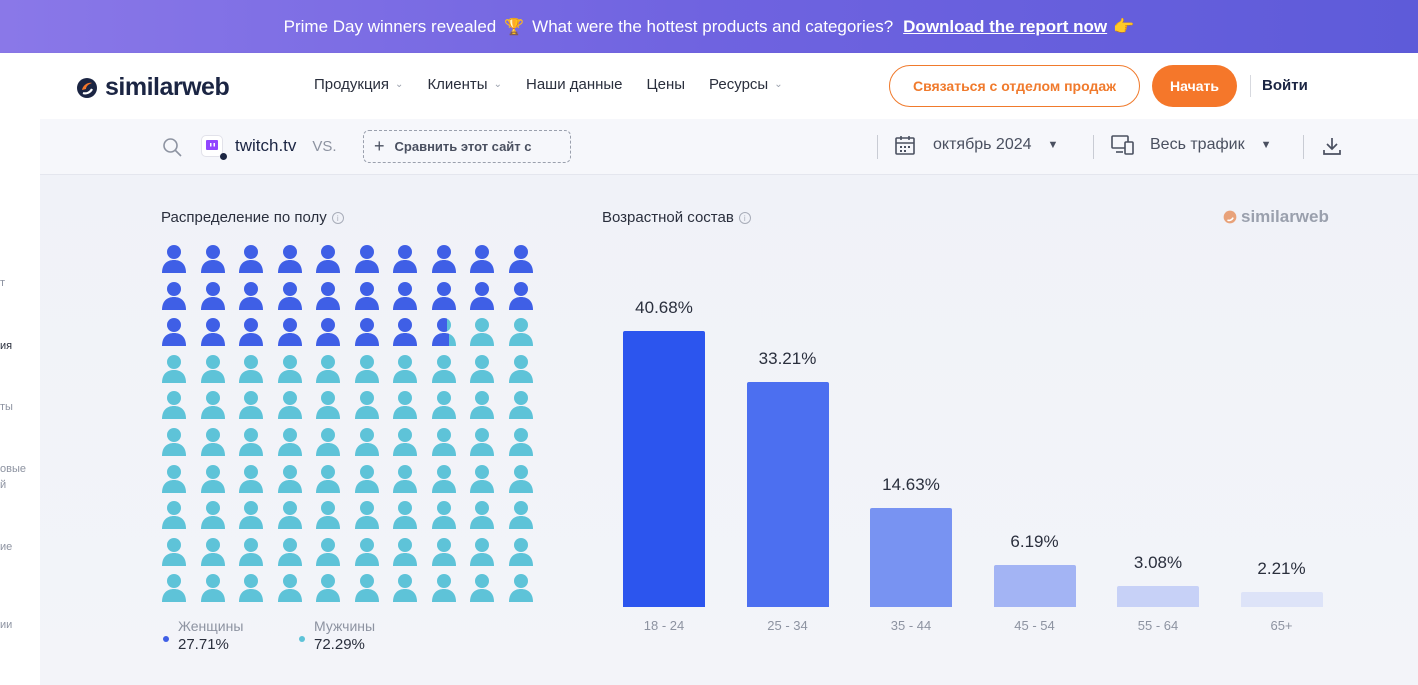  Describe the element at coordinates (668, 217) in the screenshot. I see `age-title-text: Возрастной состав` at that location.